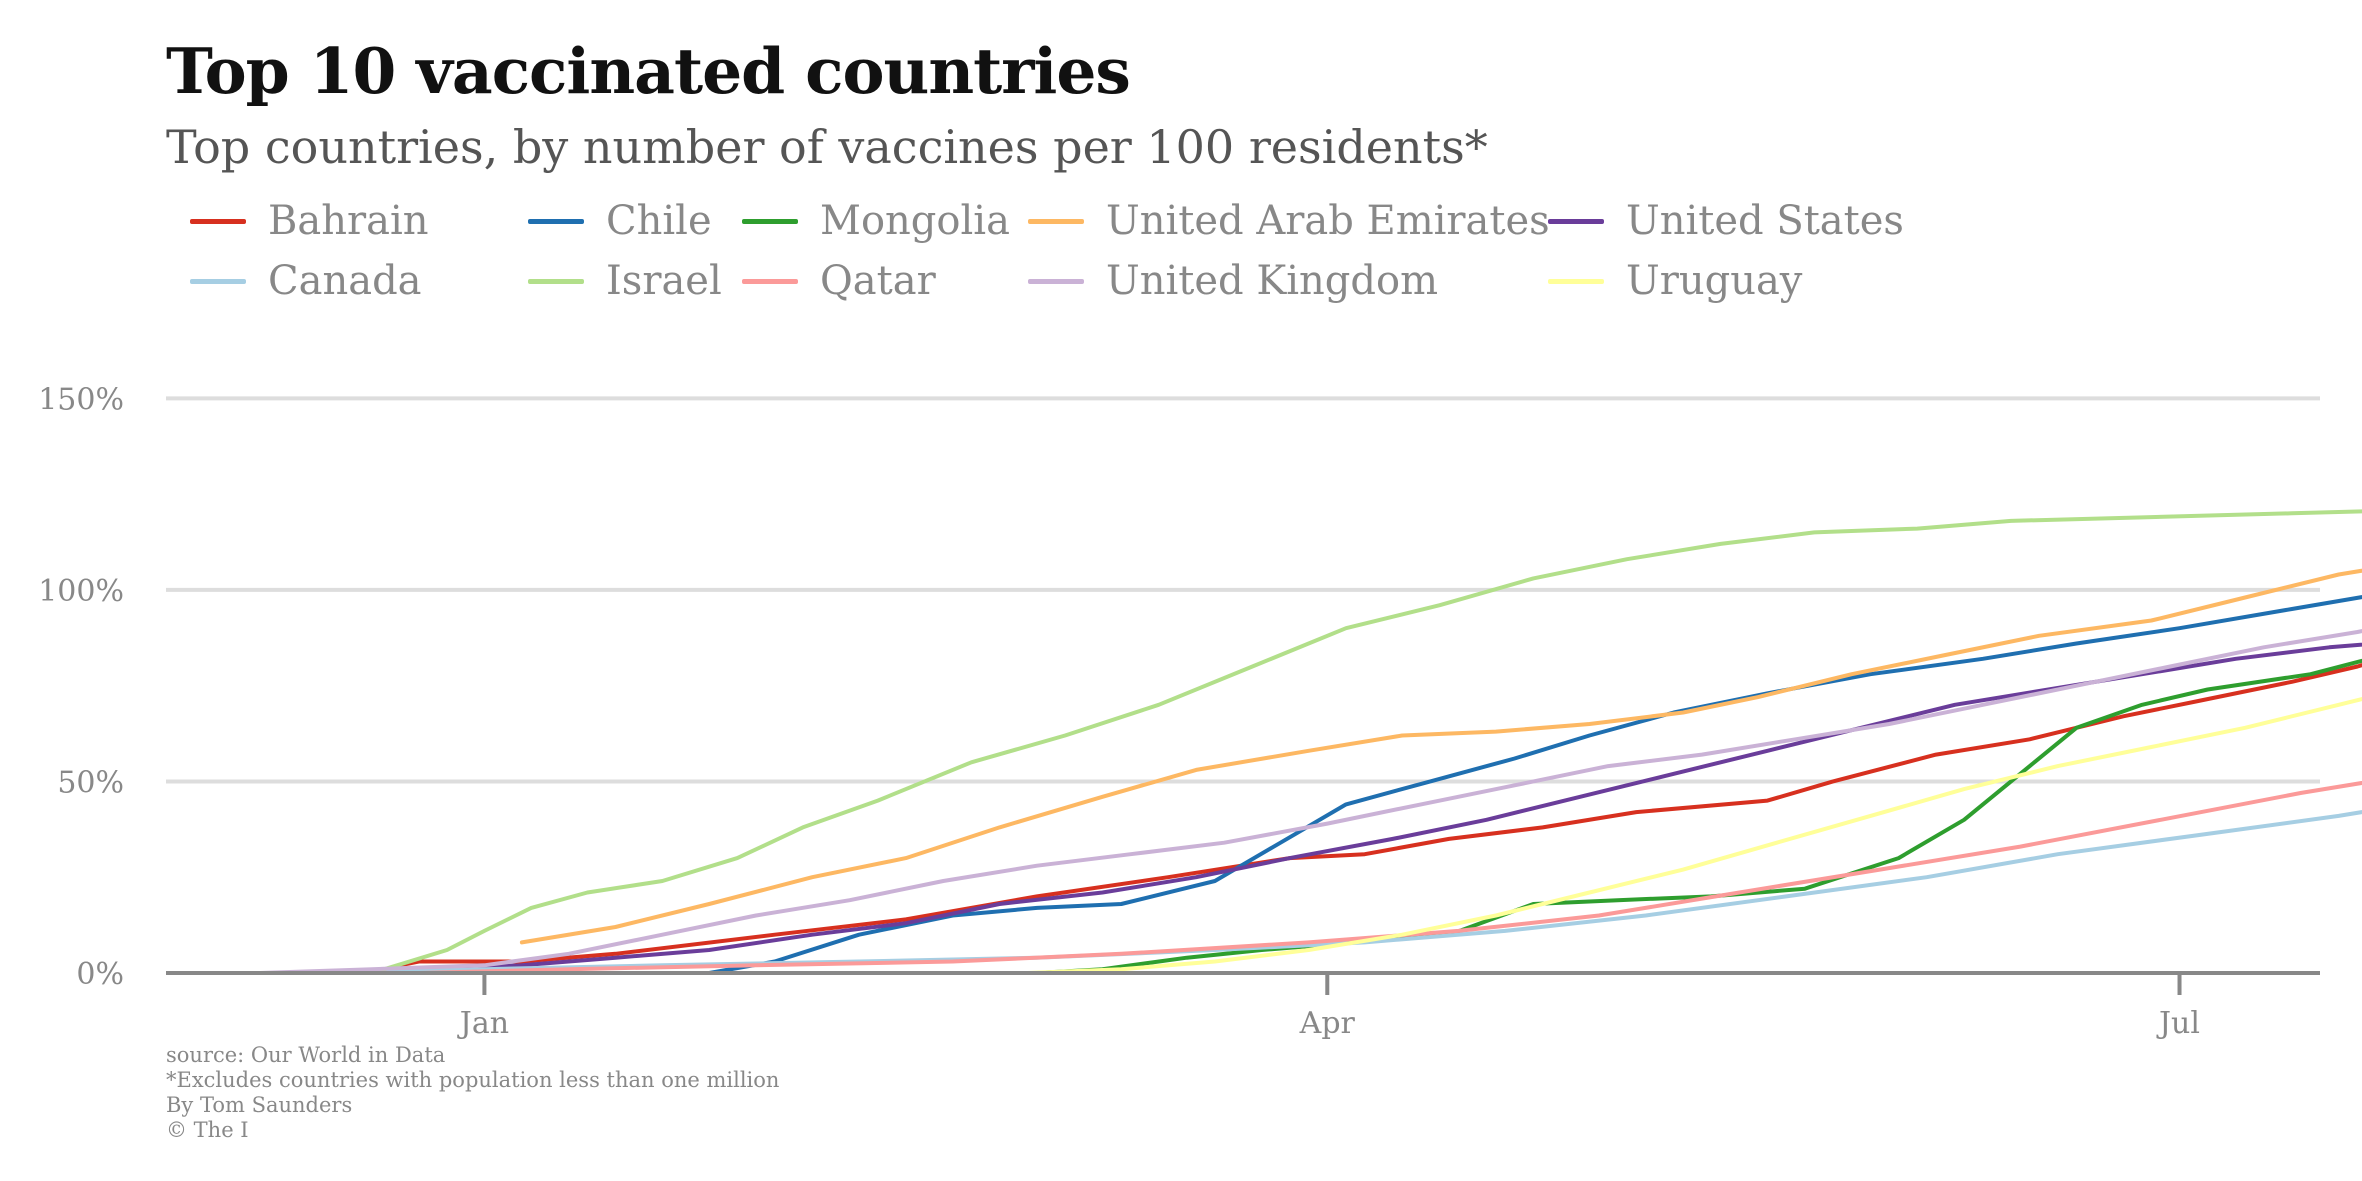 The image size is (2362, 1181). I want to click on legend-item-united-states: United States, so click(1726, 221).